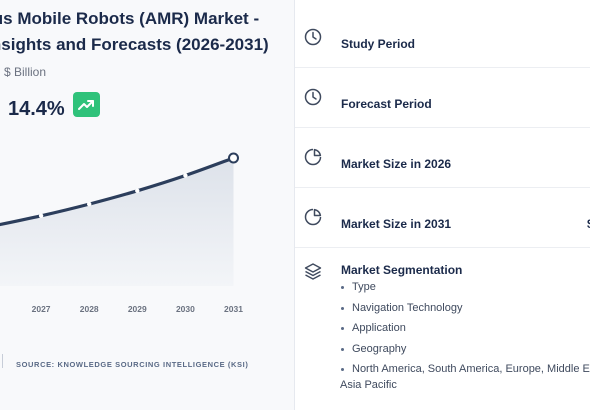 This screenshot has width=590, height=410. Describe the element at coordinates (137, 190) in the screenshot. I see `data-point-2029` at that location.